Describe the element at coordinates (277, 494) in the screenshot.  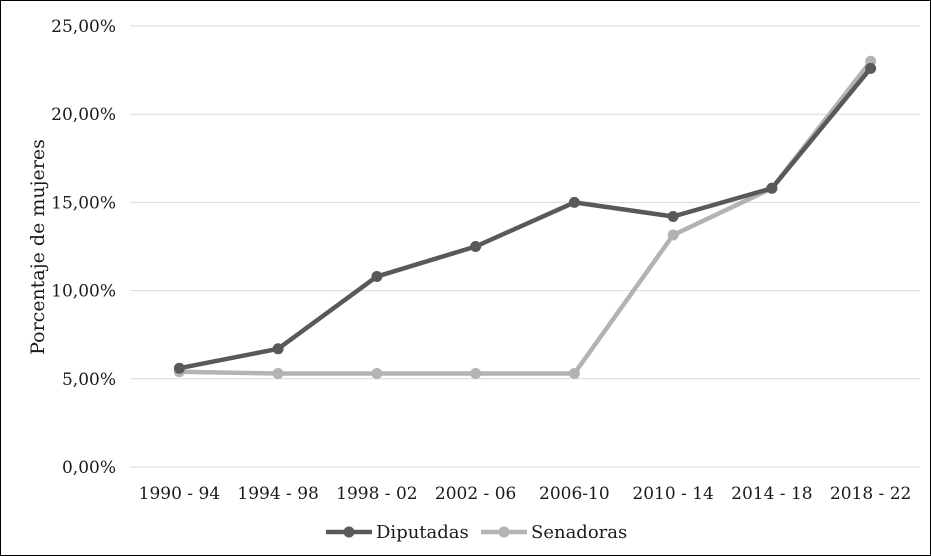
I see `x-tick-label: 1994 - 98` at that location.